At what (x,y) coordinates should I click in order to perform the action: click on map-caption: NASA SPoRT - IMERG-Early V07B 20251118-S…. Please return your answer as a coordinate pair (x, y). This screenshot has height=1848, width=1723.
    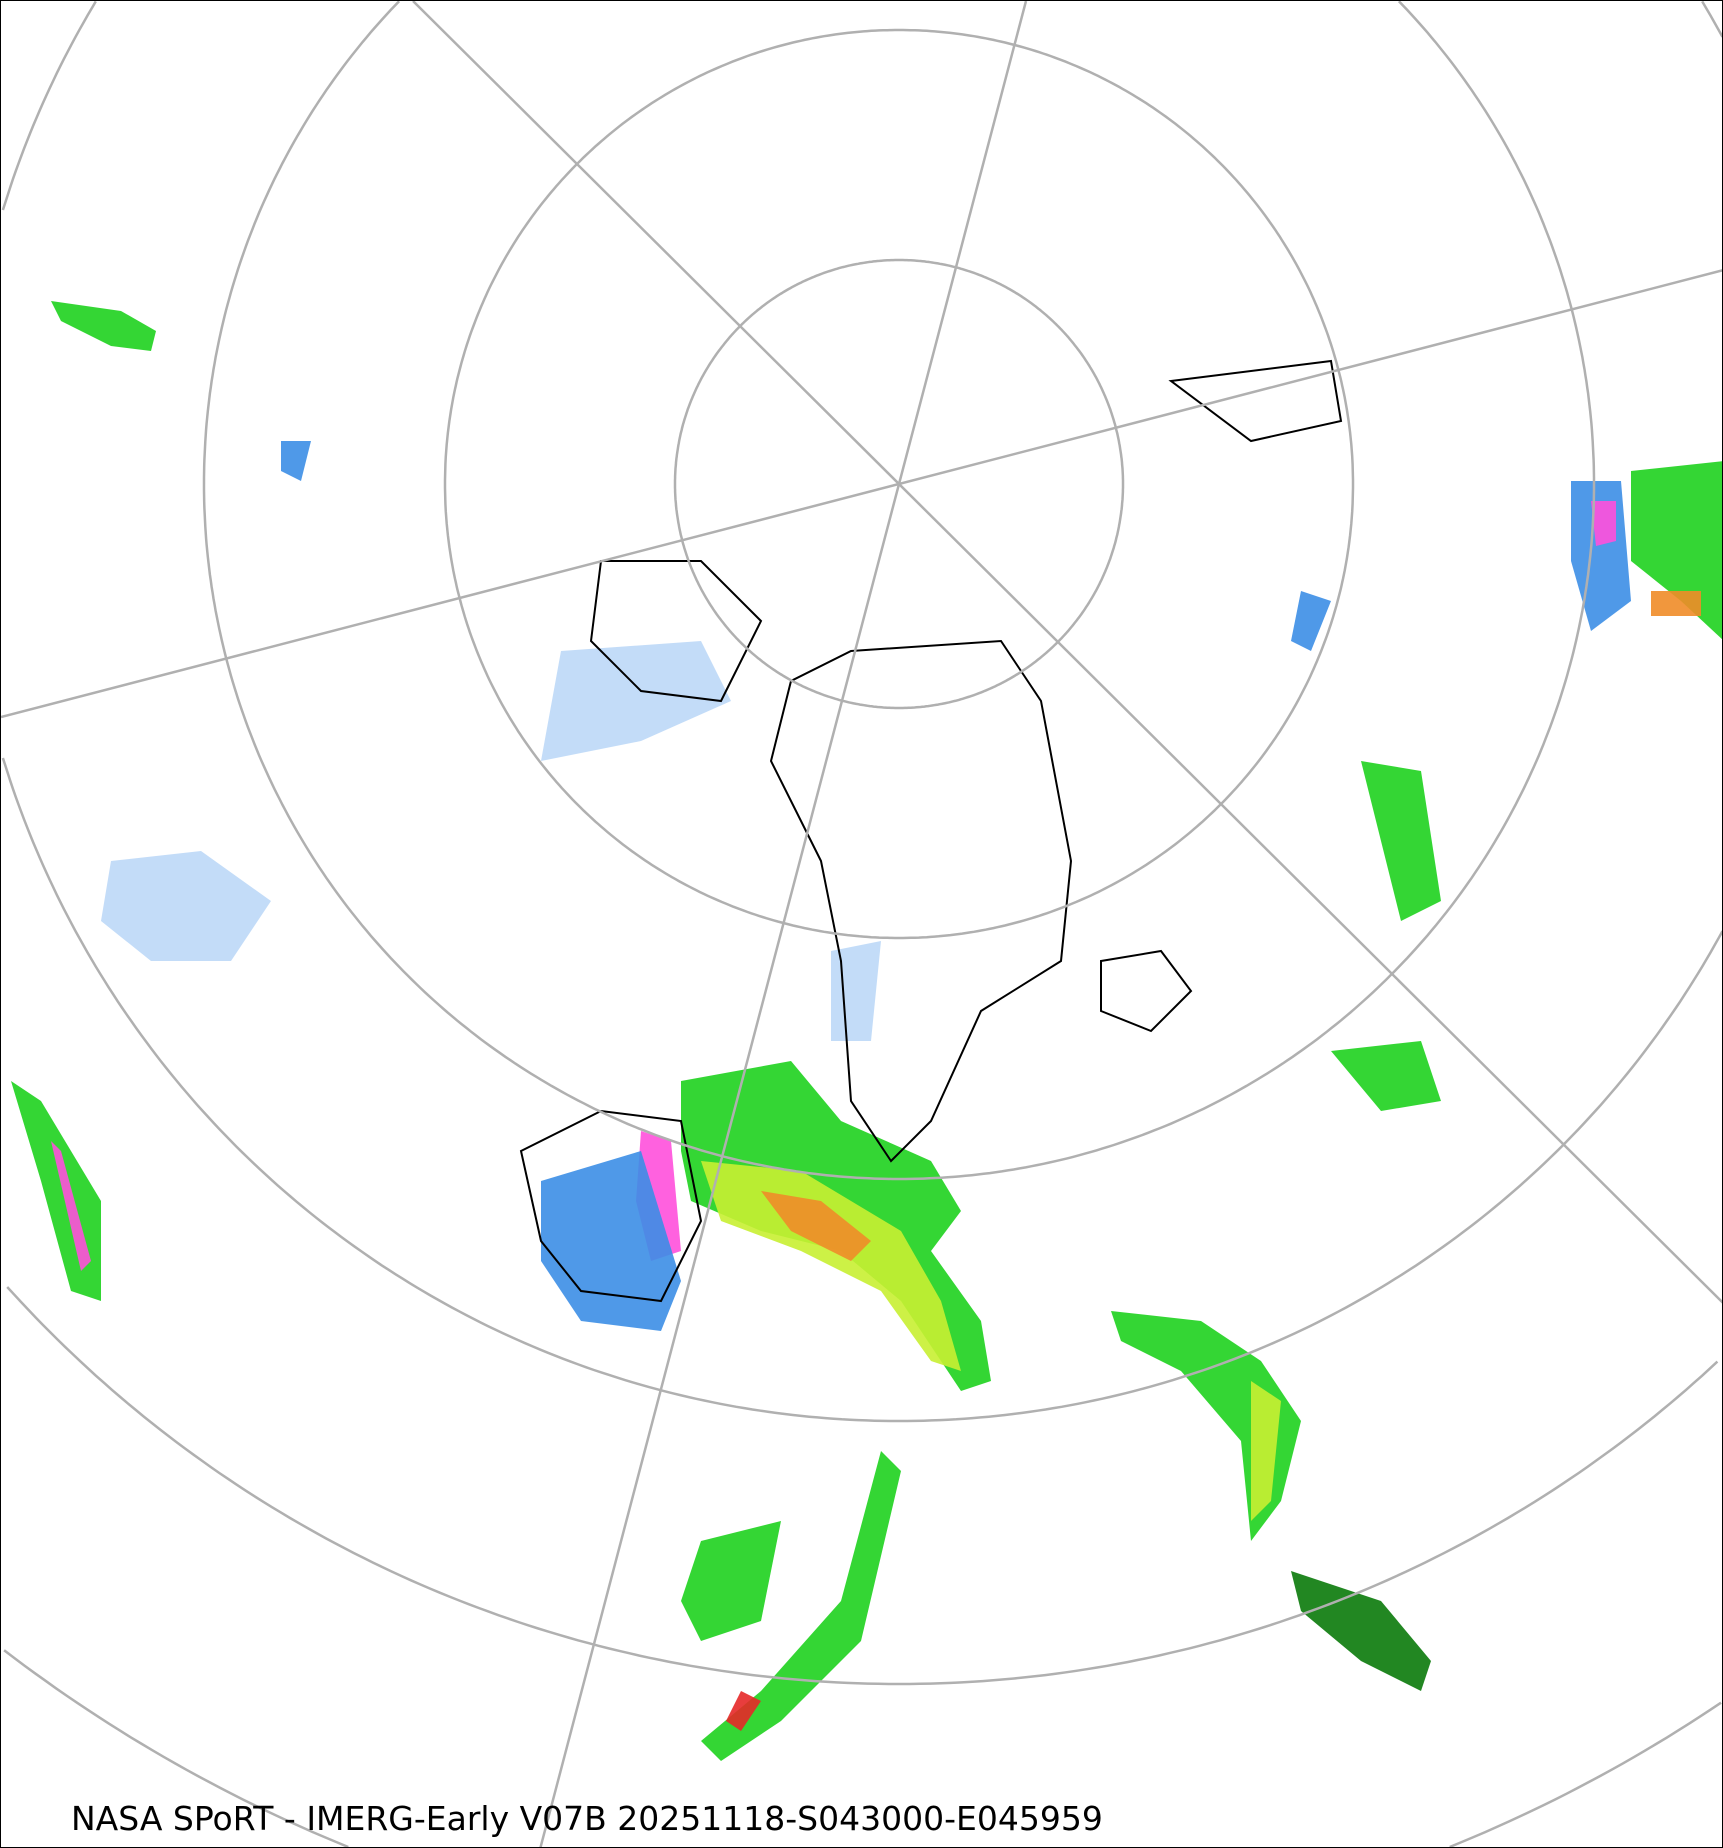
    Looking at the image, I should click on (587, 1818).